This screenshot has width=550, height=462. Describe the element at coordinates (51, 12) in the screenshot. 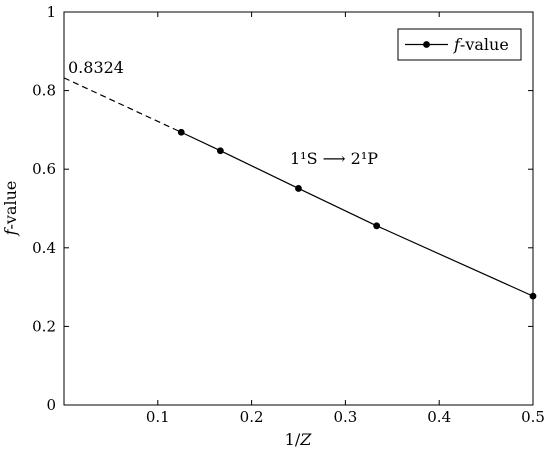

I see `y-tick-label: 1` at that location.